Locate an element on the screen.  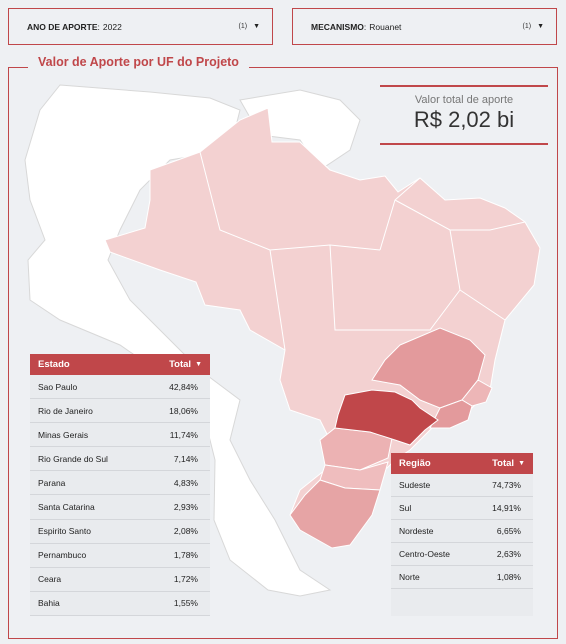
filter-mecanismo-label: MECANISMO is located at coordinates (337, 26).